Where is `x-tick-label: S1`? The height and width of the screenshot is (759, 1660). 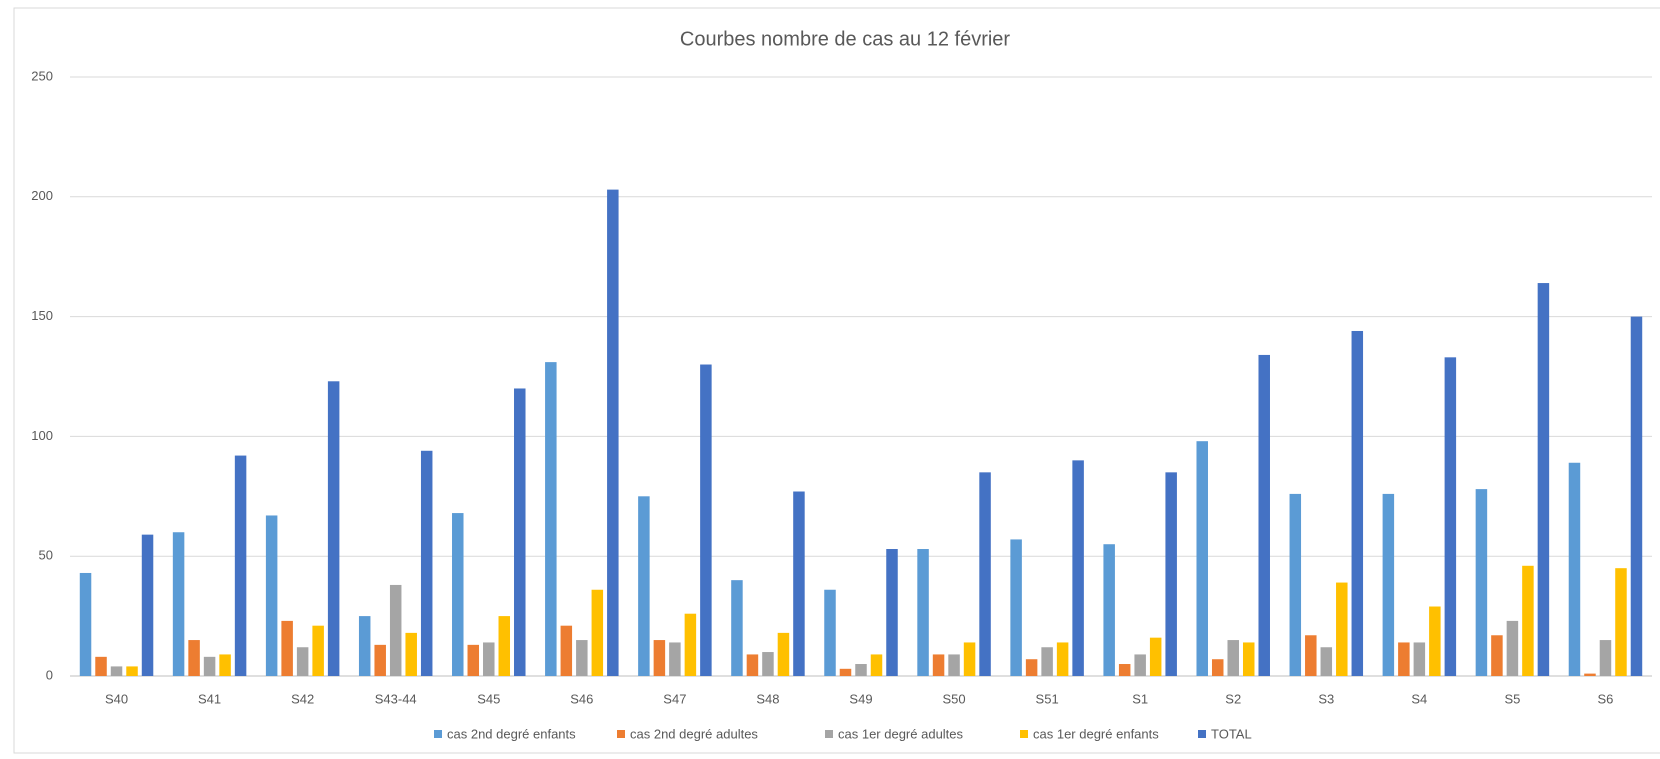 x-tick-label: S1 is located at coordinates (1140, 698).